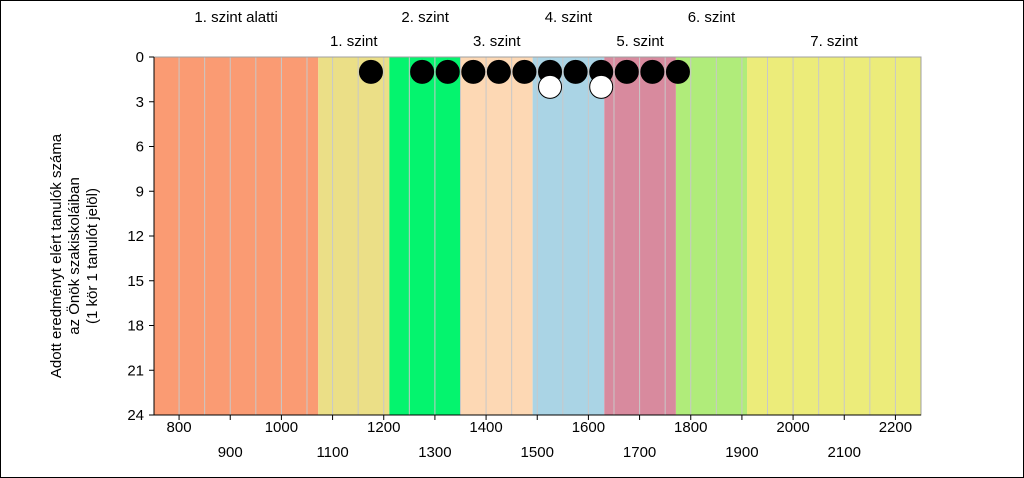 This screenshot has width=1024, height=478. I want to click on x-tick-label: 2200, so click(895, 427).